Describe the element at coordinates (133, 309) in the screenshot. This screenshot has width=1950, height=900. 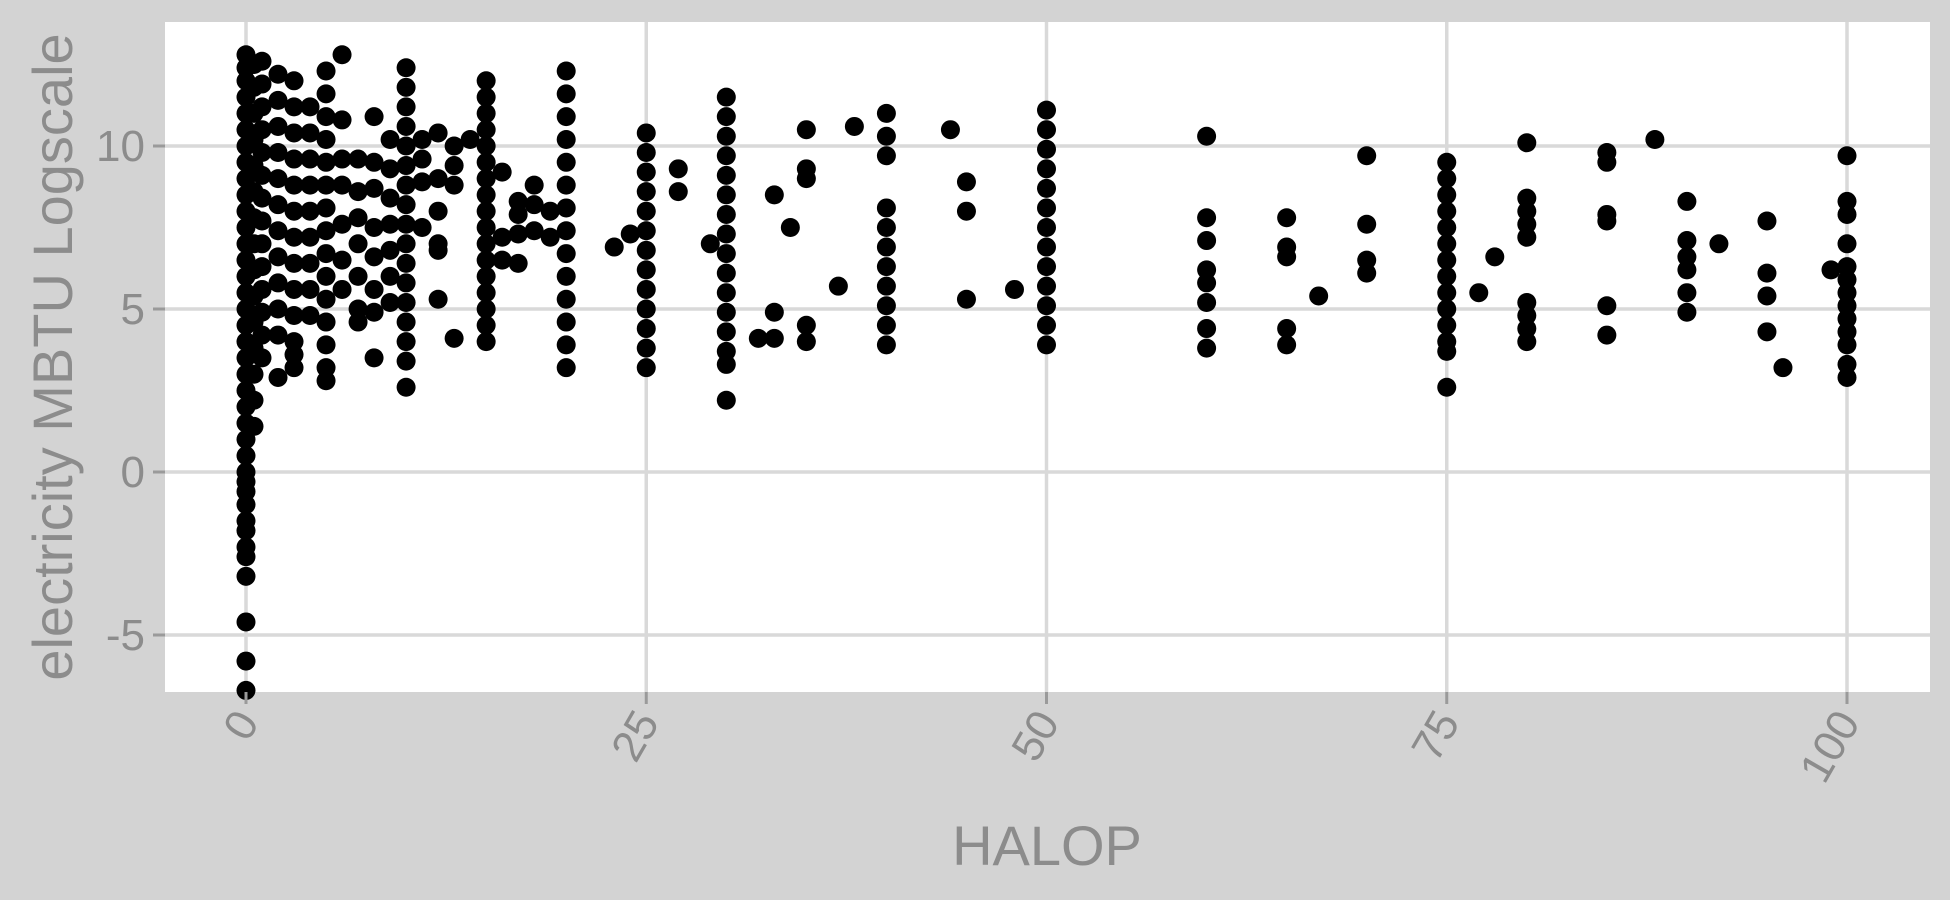
I see `y-tick-label: 5` at that location.